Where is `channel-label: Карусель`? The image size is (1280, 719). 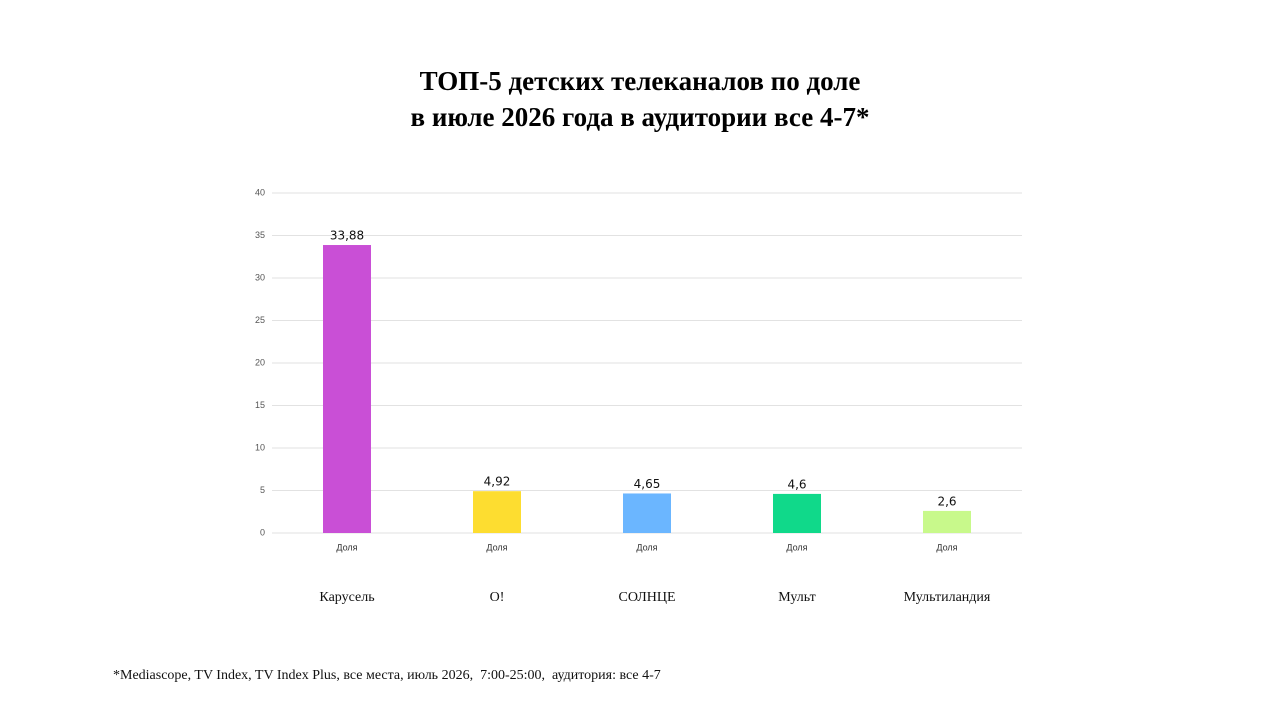 channel-label: Карусель is located at coordinates (346, 597).